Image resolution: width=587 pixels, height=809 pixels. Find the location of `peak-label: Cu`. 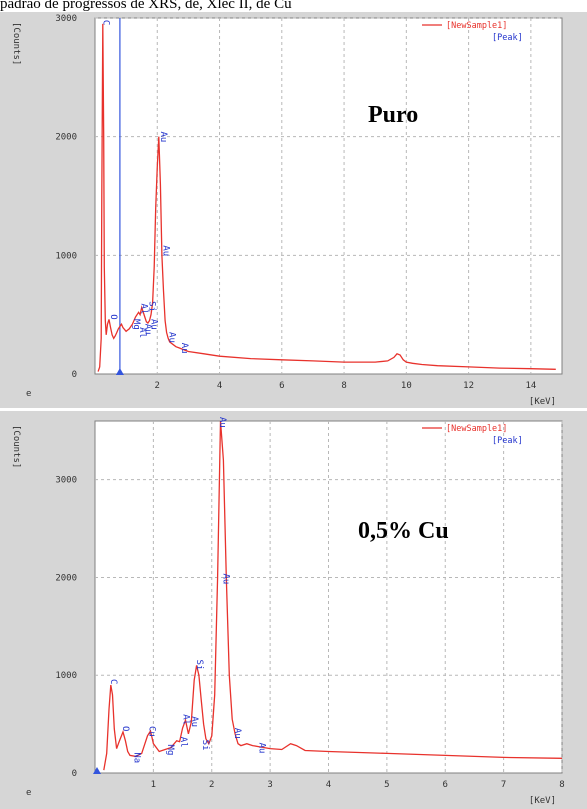

peak-label: Cu is located at coordinates (151, 731).